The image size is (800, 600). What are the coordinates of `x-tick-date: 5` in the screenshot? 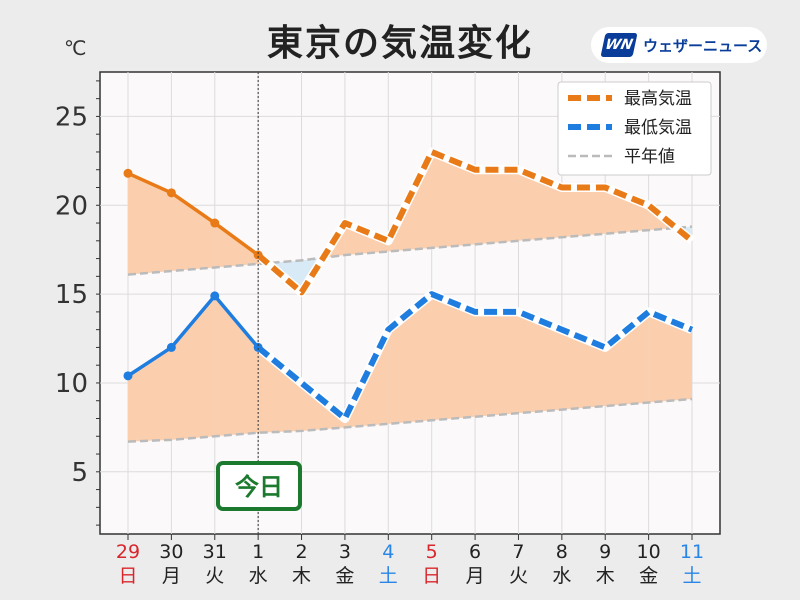 It's located at (432, 552).